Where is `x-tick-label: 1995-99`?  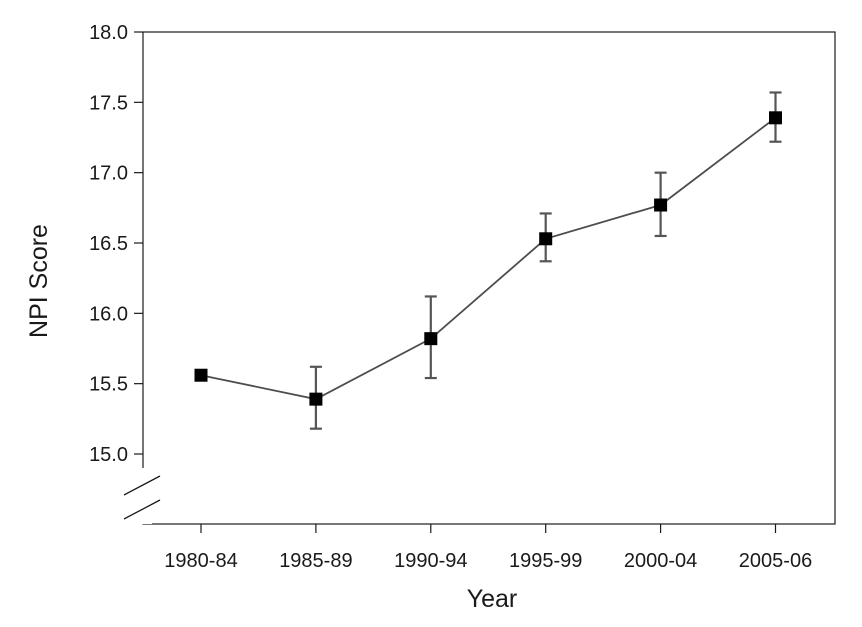
x-tick-label: 1995-99 is located at coordinates (545, 561).